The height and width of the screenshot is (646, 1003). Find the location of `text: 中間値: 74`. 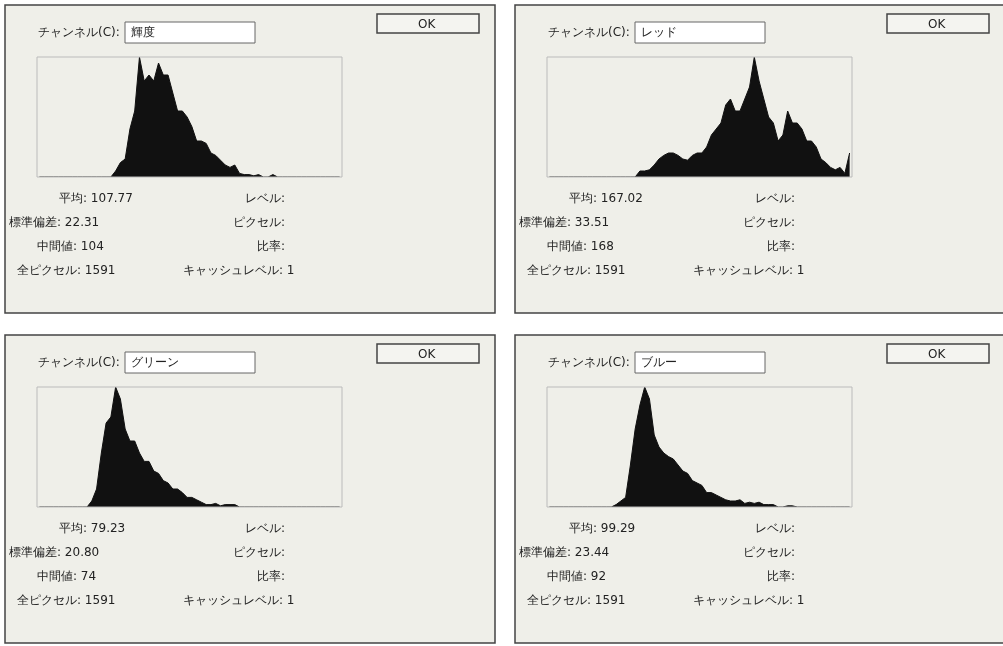

text: 中間値: 74 is located at coordinates (67, 576).